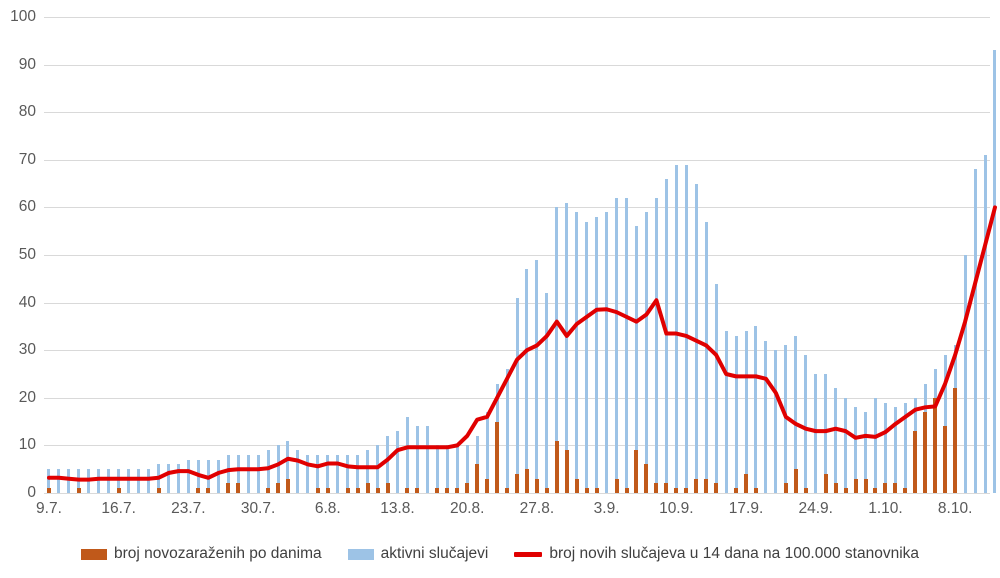  What do you see at coordinates (955, 508) in the screenshot?
I see `x-tick-label: 8.10.` at bounding box center [955, 508].